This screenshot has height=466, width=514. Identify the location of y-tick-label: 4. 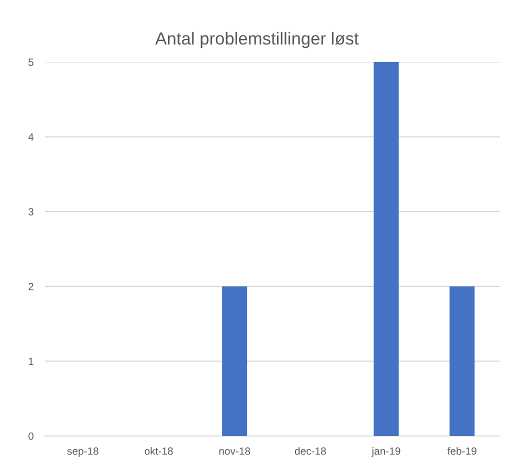
(31, 137).